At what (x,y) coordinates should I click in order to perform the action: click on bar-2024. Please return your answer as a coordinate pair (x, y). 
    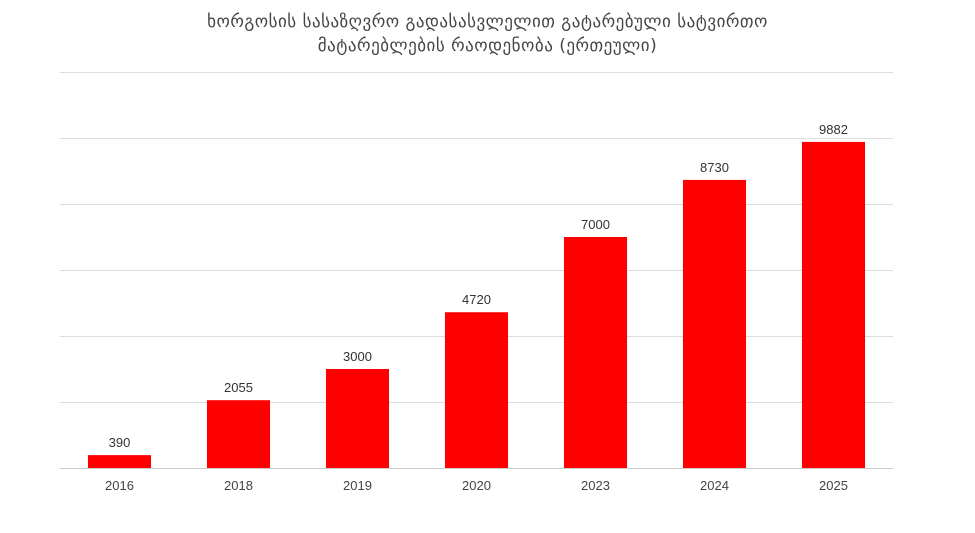
    Looking at the image, I should click on (714, 323).